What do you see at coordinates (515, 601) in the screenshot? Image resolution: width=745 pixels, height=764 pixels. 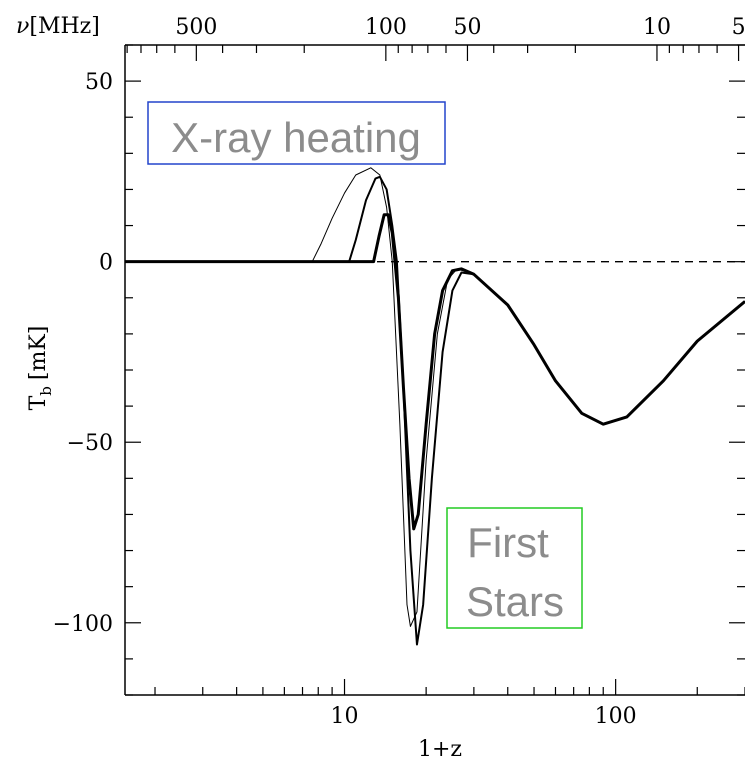 I see `first-stars-label-line2: Stars` at bounding box center [515, 601].